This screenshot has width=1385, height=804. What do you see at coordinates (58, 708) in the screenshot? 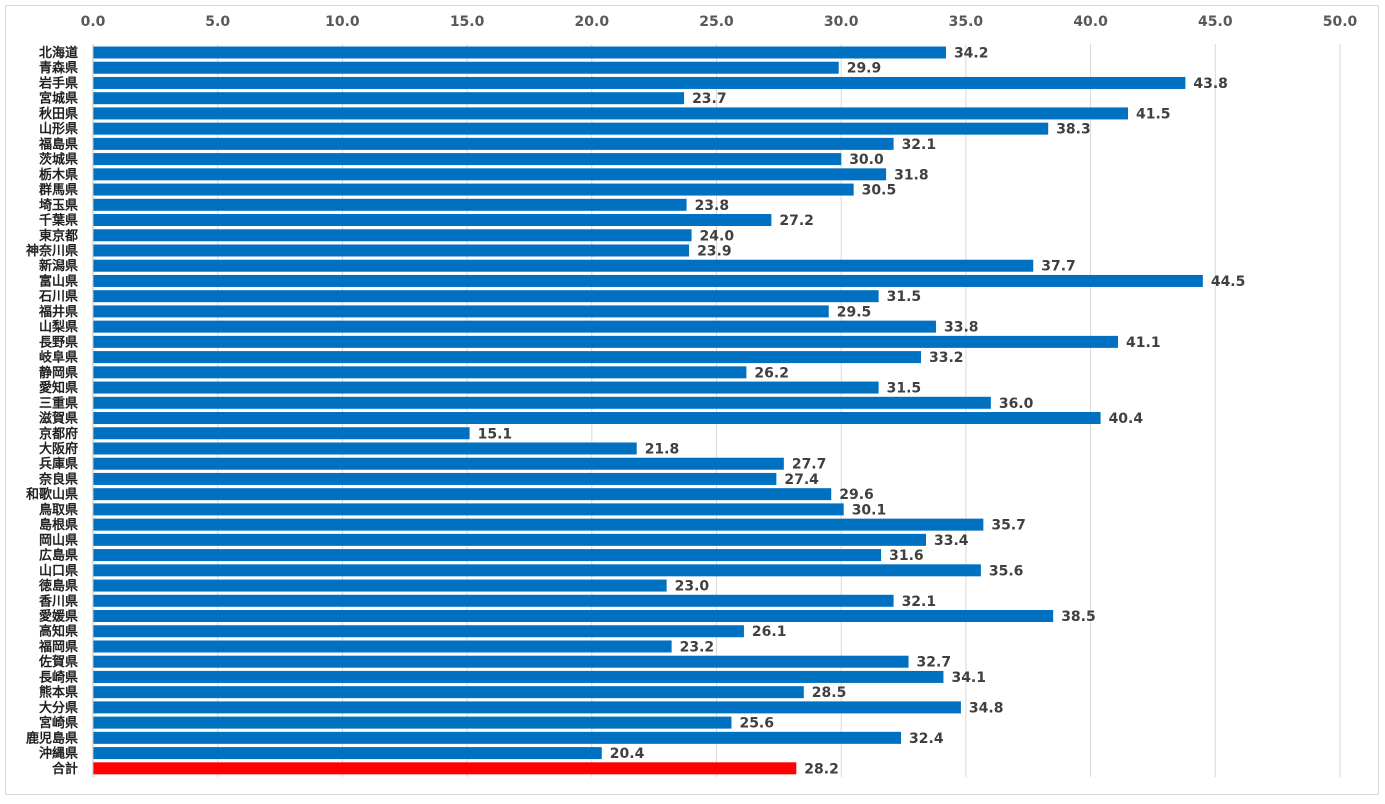
I see `category-label: 大分県` at bounding box center [58, 708].